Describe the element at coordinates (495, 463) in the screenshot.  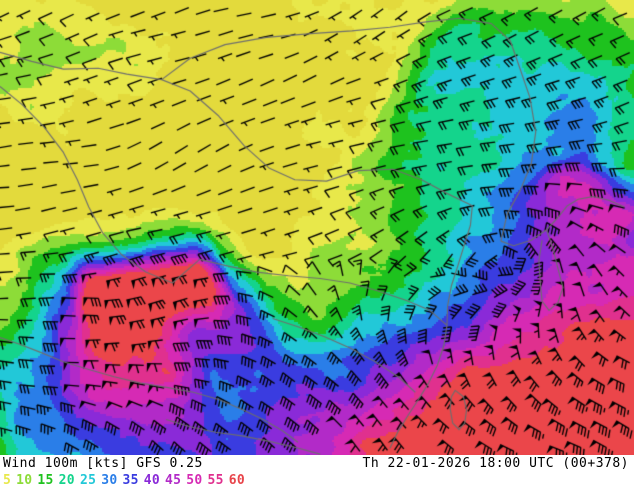
I see `model-run-timestamp: Th 22-01-2026 18:00 UTC (00+378)` at that location.